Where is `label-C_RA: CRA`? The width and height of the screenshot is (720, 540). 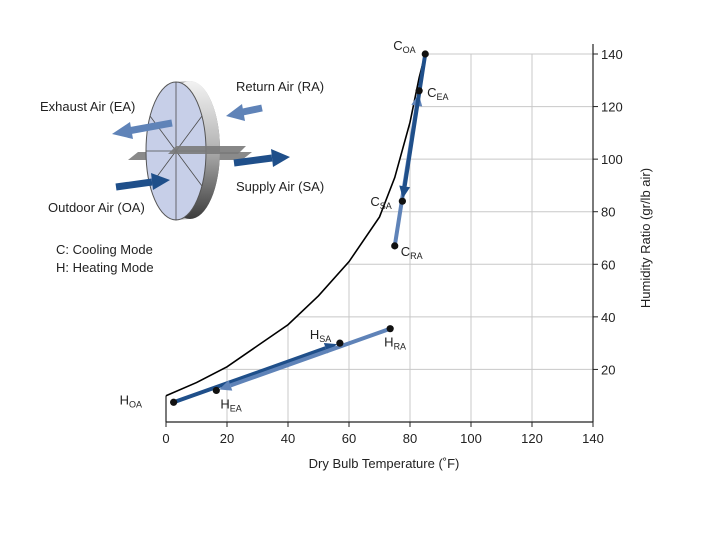
label-C_RA: CRA is located at coordinates (412, 252).